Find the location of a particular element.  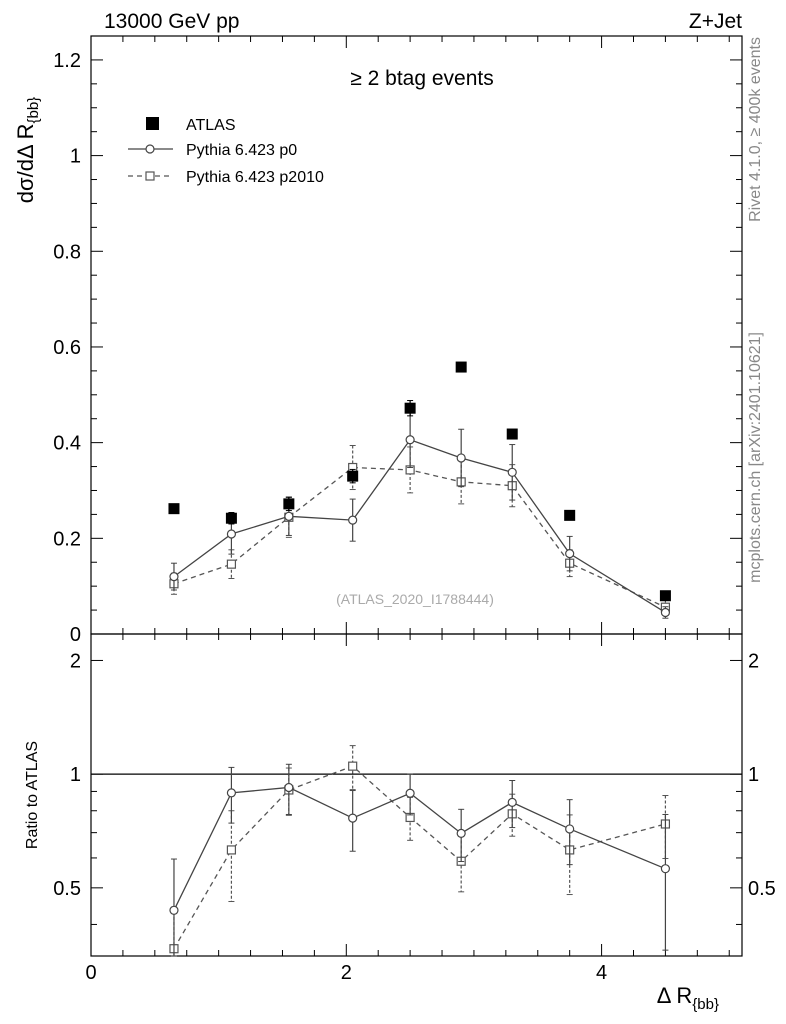

main-y-axis-label: dσ/dΔ R{bb} is located at coordinates (27, 150).